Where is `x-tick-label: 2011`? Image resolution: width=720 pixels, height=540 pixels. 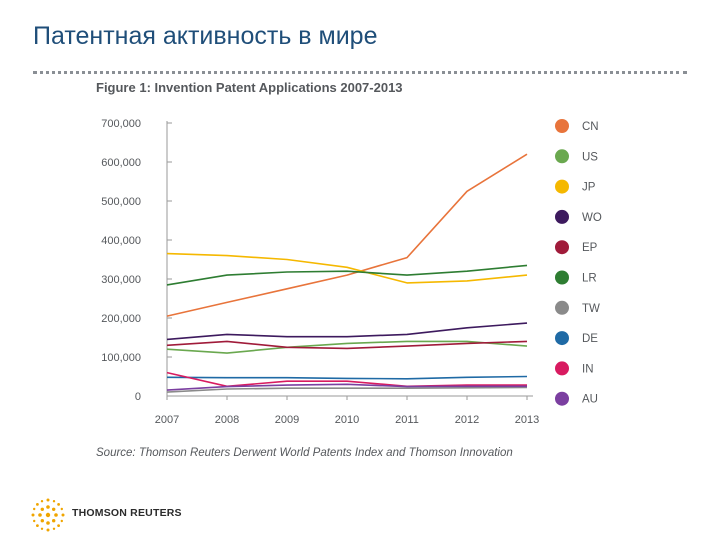
x-tick-label: 2011 is located at coordinates (407, 420).